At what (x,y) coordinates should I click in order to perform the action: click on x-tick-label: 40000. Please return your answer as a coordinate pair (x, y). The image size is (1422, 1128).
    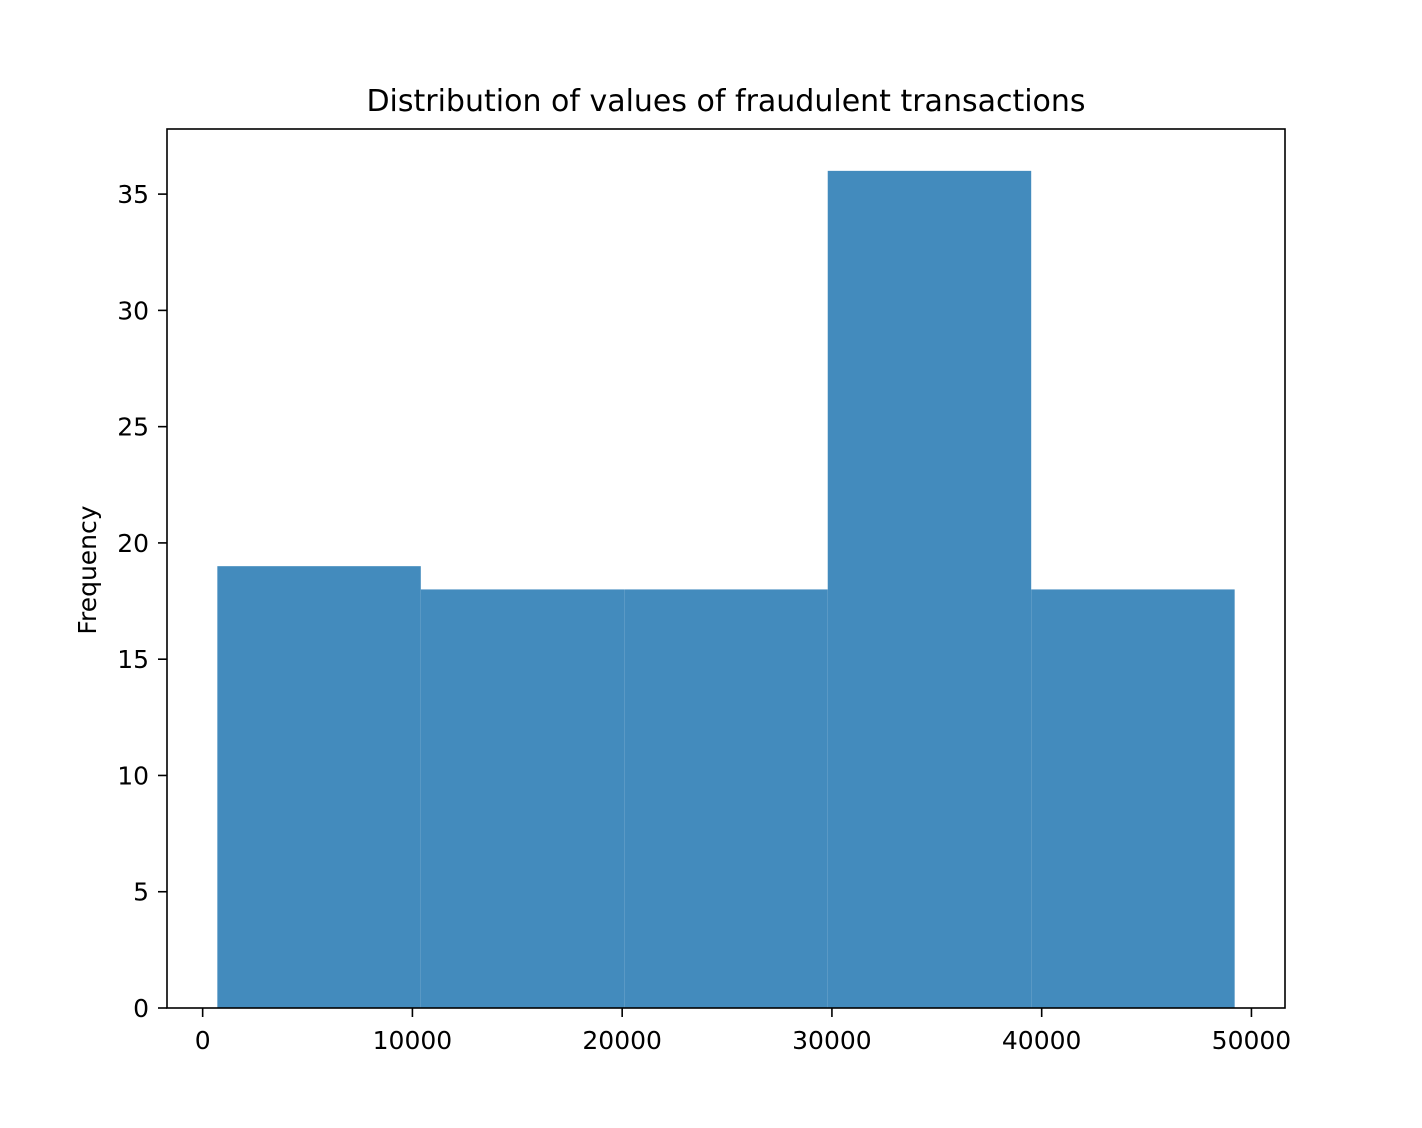
    Looking at the image, I should click on (1042, 1040).